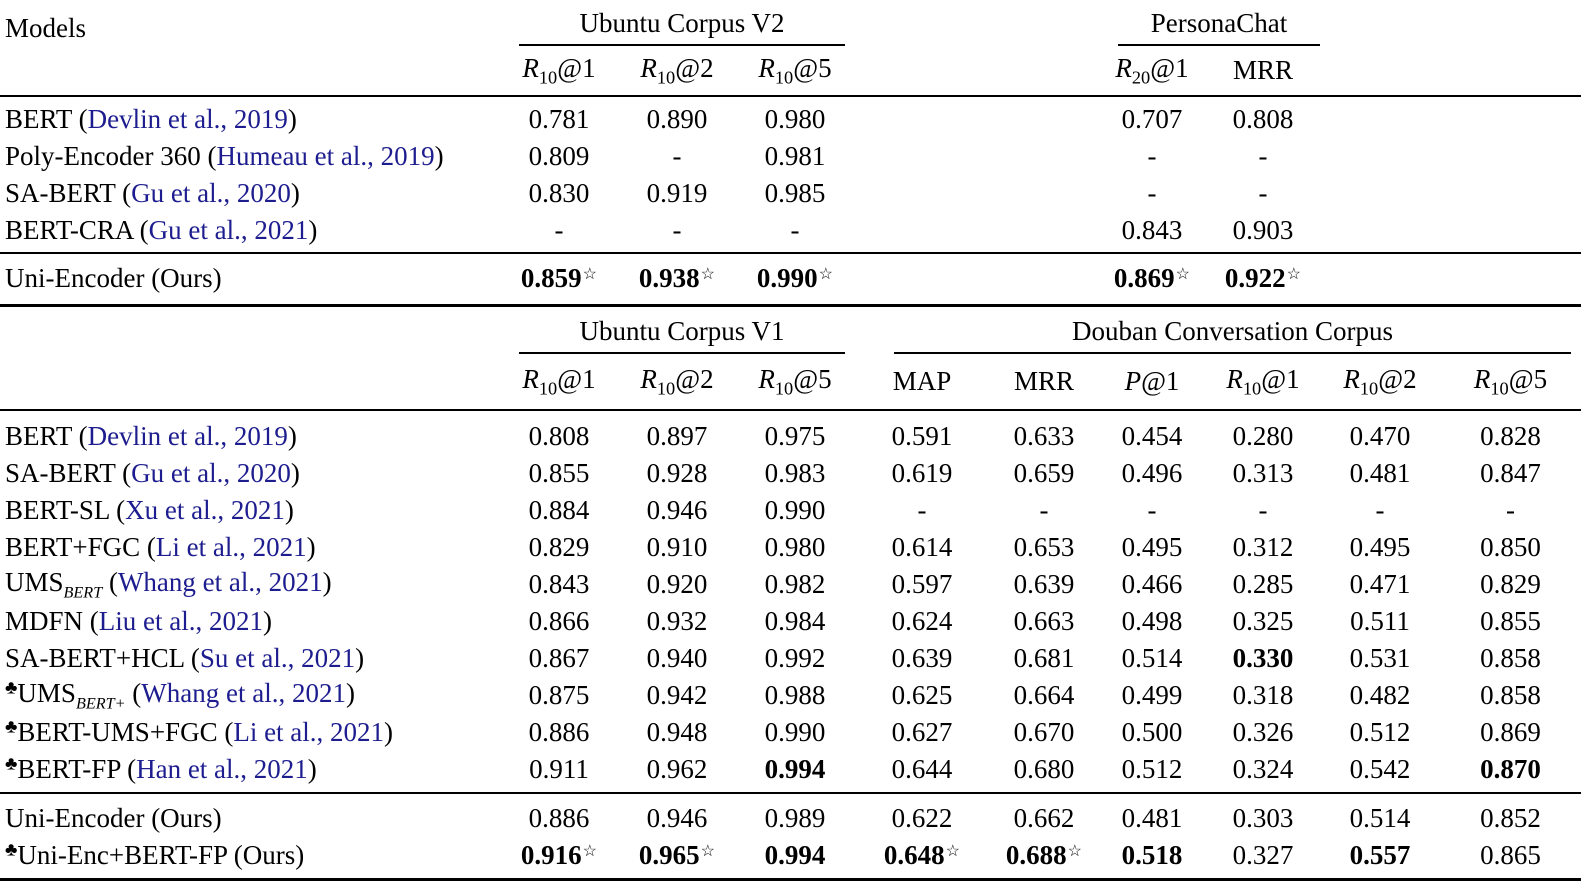 This screenshot has height=895, width=1581. What do you see at coordinates (1044, 436) in the screenshot?
I see `metric-value: 0.633` at bounding box center [1044, 436].